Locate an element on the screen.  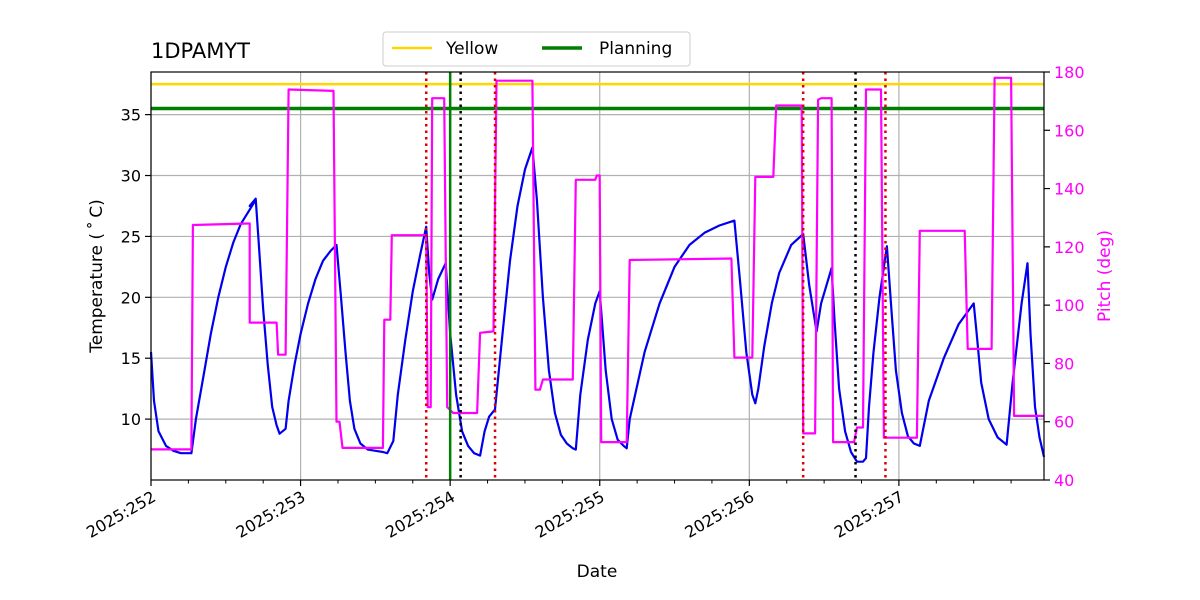
y-right-tick-label: 120 is located at coordinates (1069, 247).